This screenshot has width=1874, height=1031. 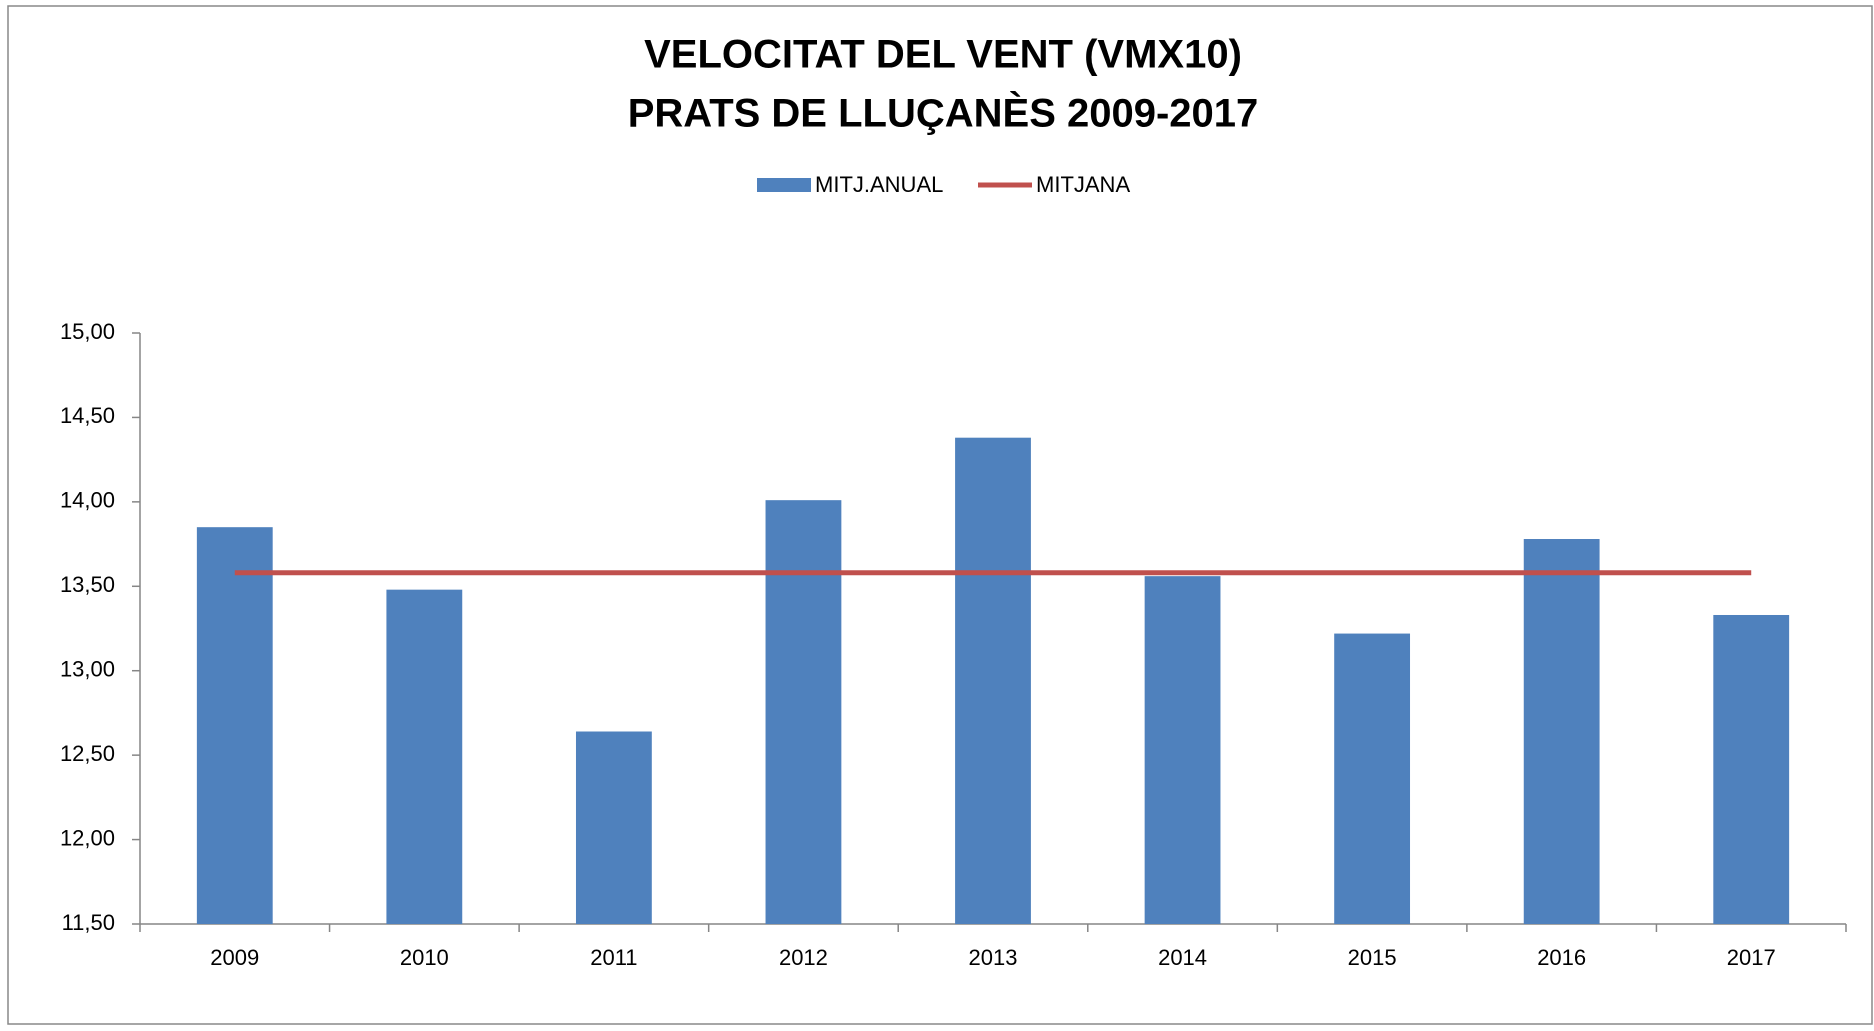 I want to click on x-tick-label: 2010, so click(x=424, y=957).